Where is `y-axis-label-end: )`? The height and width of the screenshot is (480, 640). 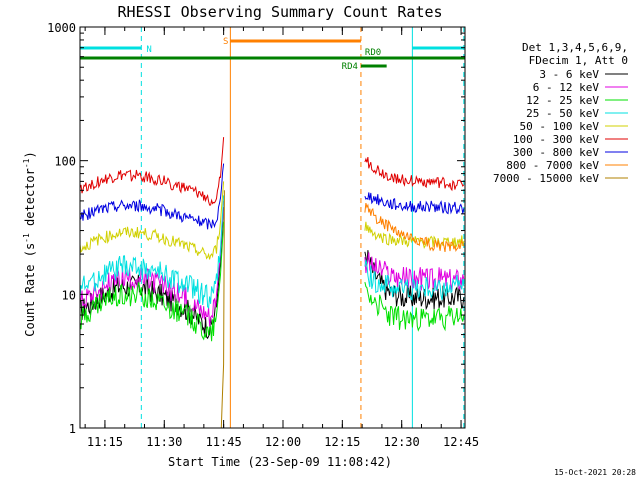 y-axis-label-end: ) is located at coordinates (30, 154).